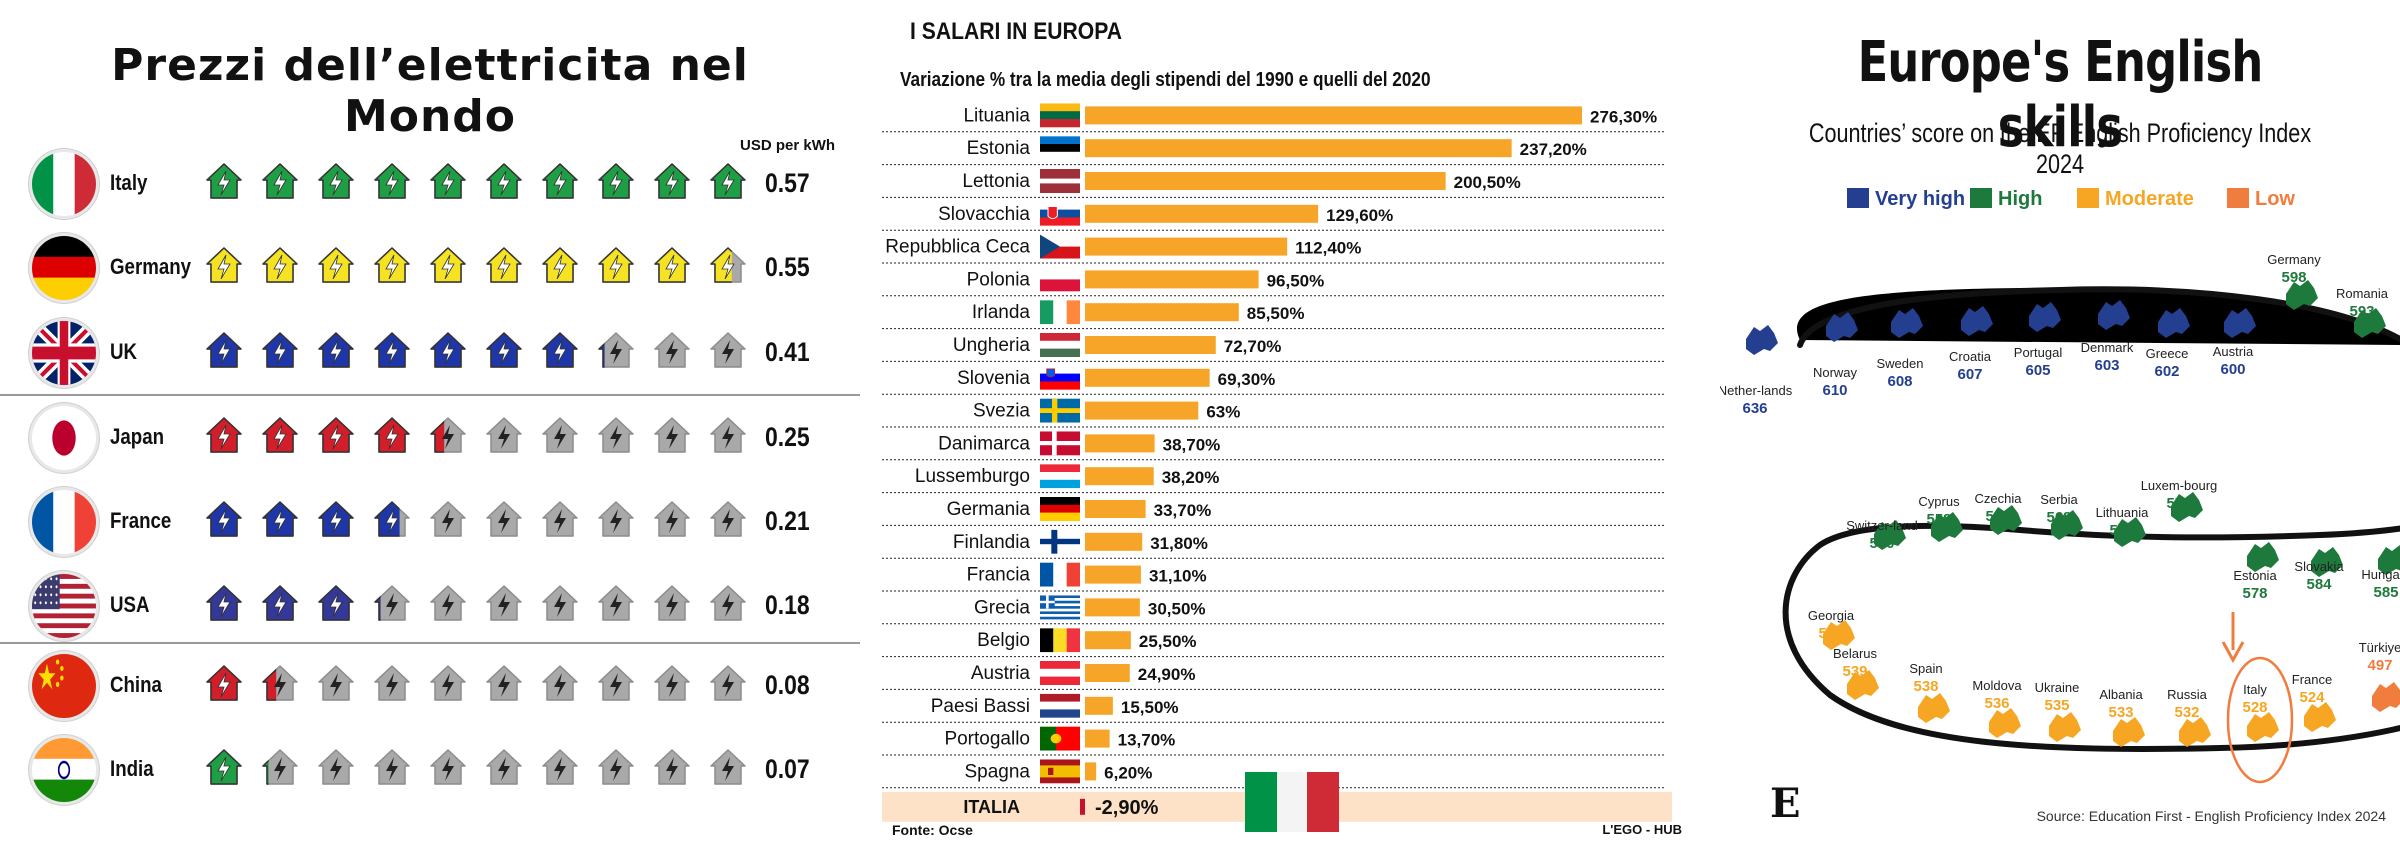  What do you see at coordinates (2361, 311) in the screenshot?
I see `score-label: 593` at bounding box center [2361, 311].